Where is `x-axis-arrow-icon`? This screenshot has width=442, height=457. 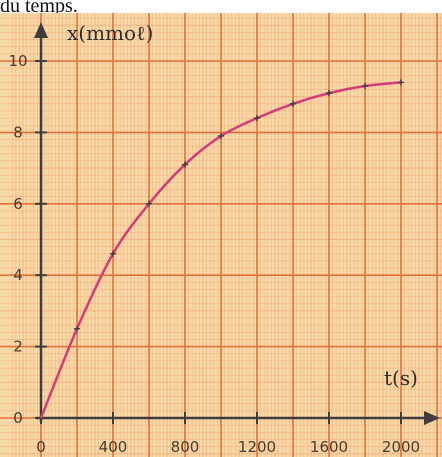 x-axis-arrow-icon is located at coordinates (432, 418).